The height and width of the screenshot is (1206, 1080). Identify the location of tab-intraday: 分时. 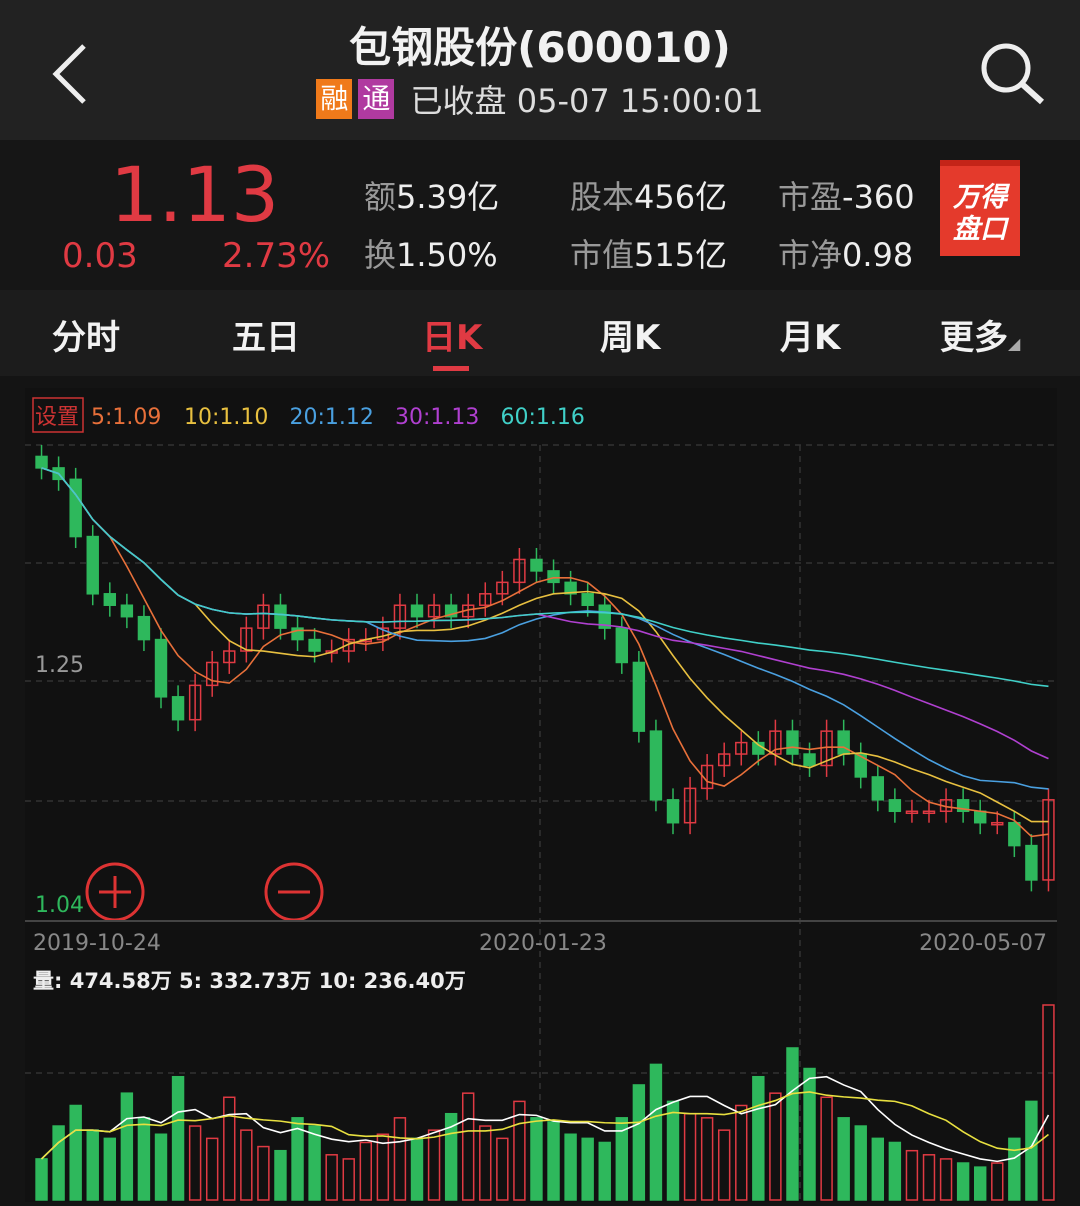
(86, 338).